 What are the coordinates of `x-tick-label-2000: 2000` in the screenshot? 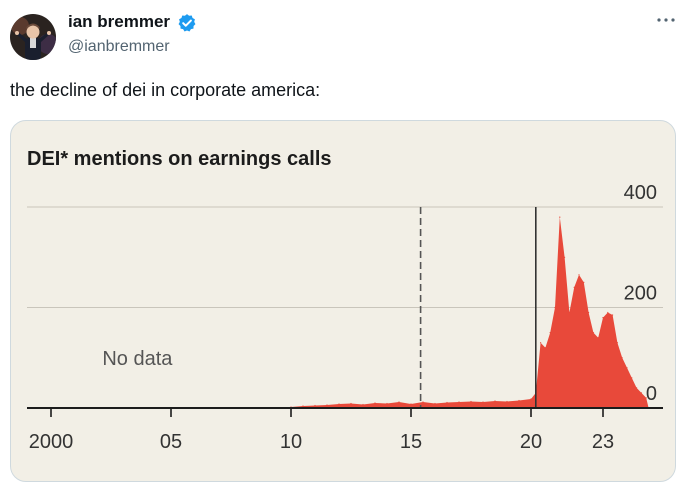 It's located at (51, 442).